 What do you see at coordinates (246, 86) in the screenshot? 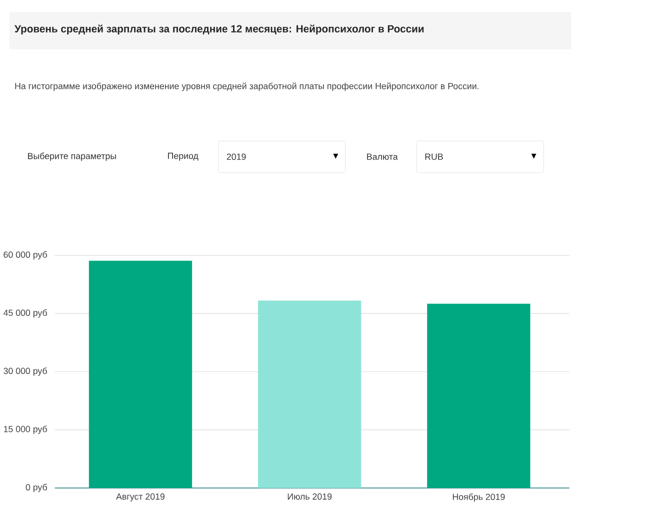
I see `chart-subtitle: На гистограмме изображено изменение уровня средней заработной платы профессии Нейропсихолог в России.` at bounding box center [246, 86].